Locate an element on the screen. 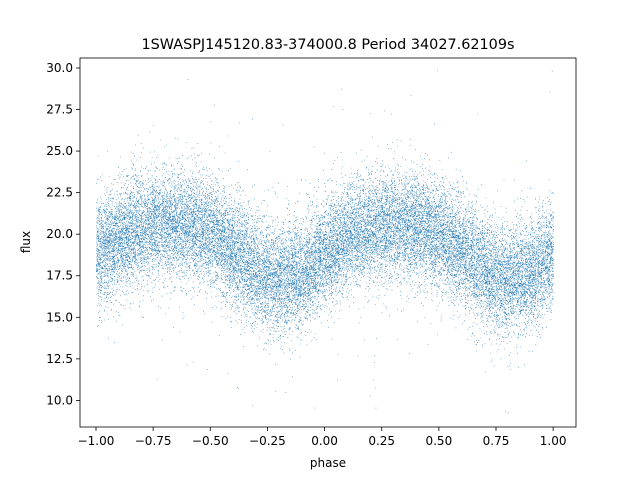  x-tick-label: 0.00 is located at coordinates (324, 441).